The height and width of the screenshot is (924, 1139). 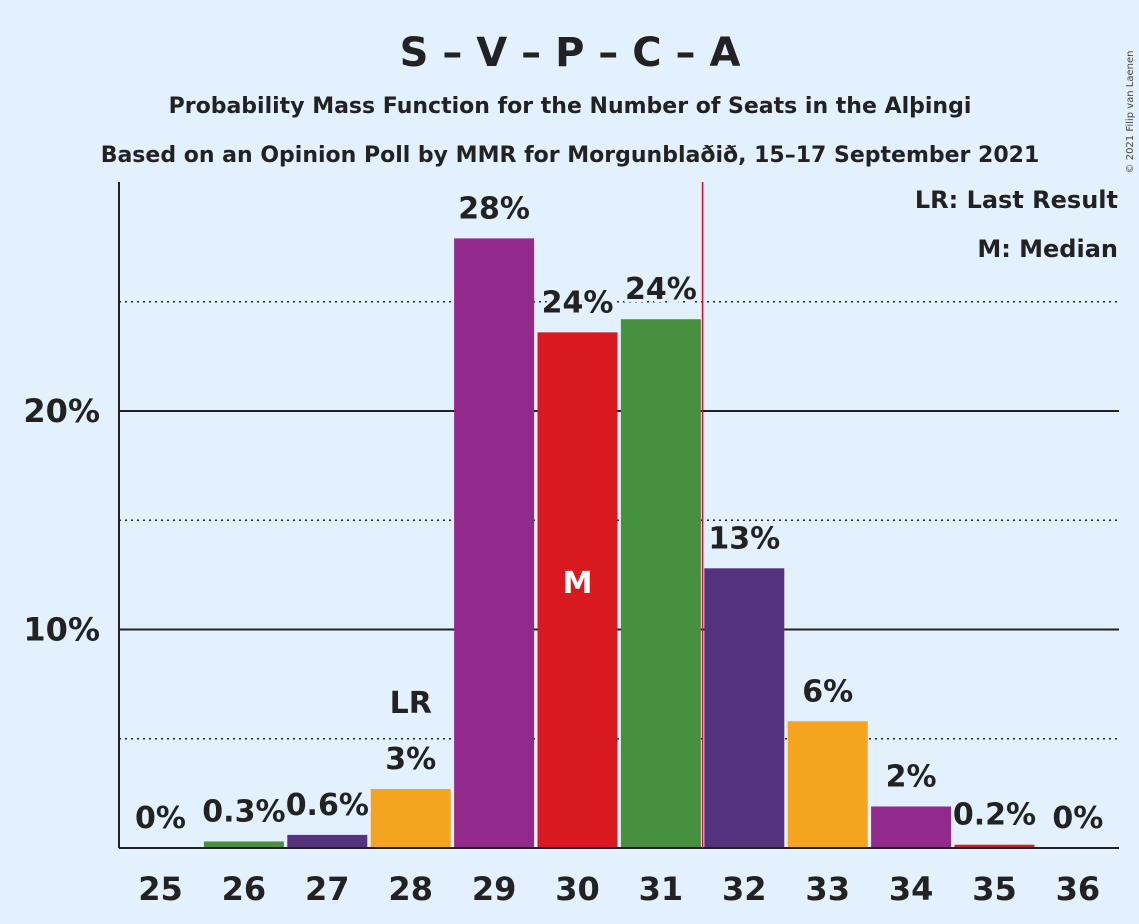 What do you see at coordinates (578, 583) in the screenshot?
I see `median-marker: M` at bounding box center [578, 583].